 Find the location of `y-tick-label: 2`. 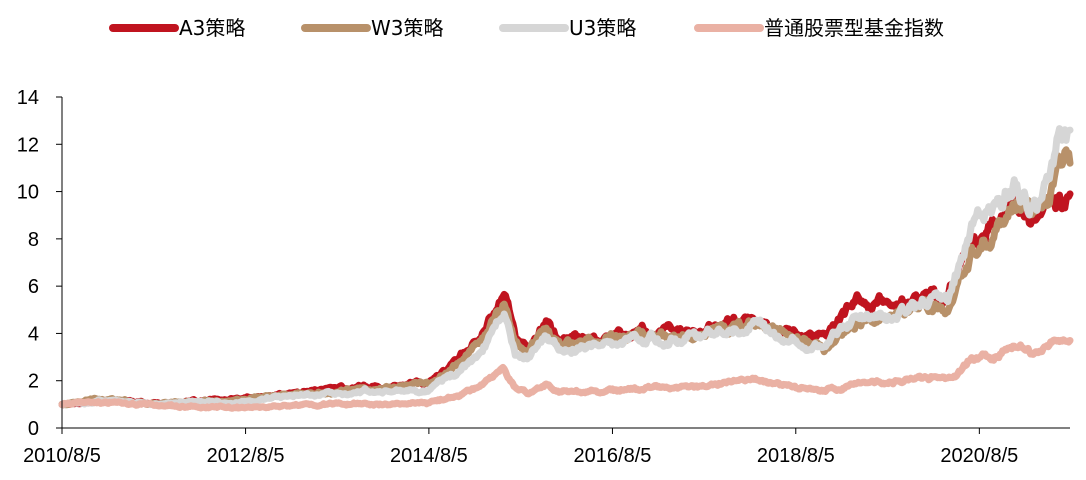

y-tick-label: 2 is located at coordinates (33, 382).